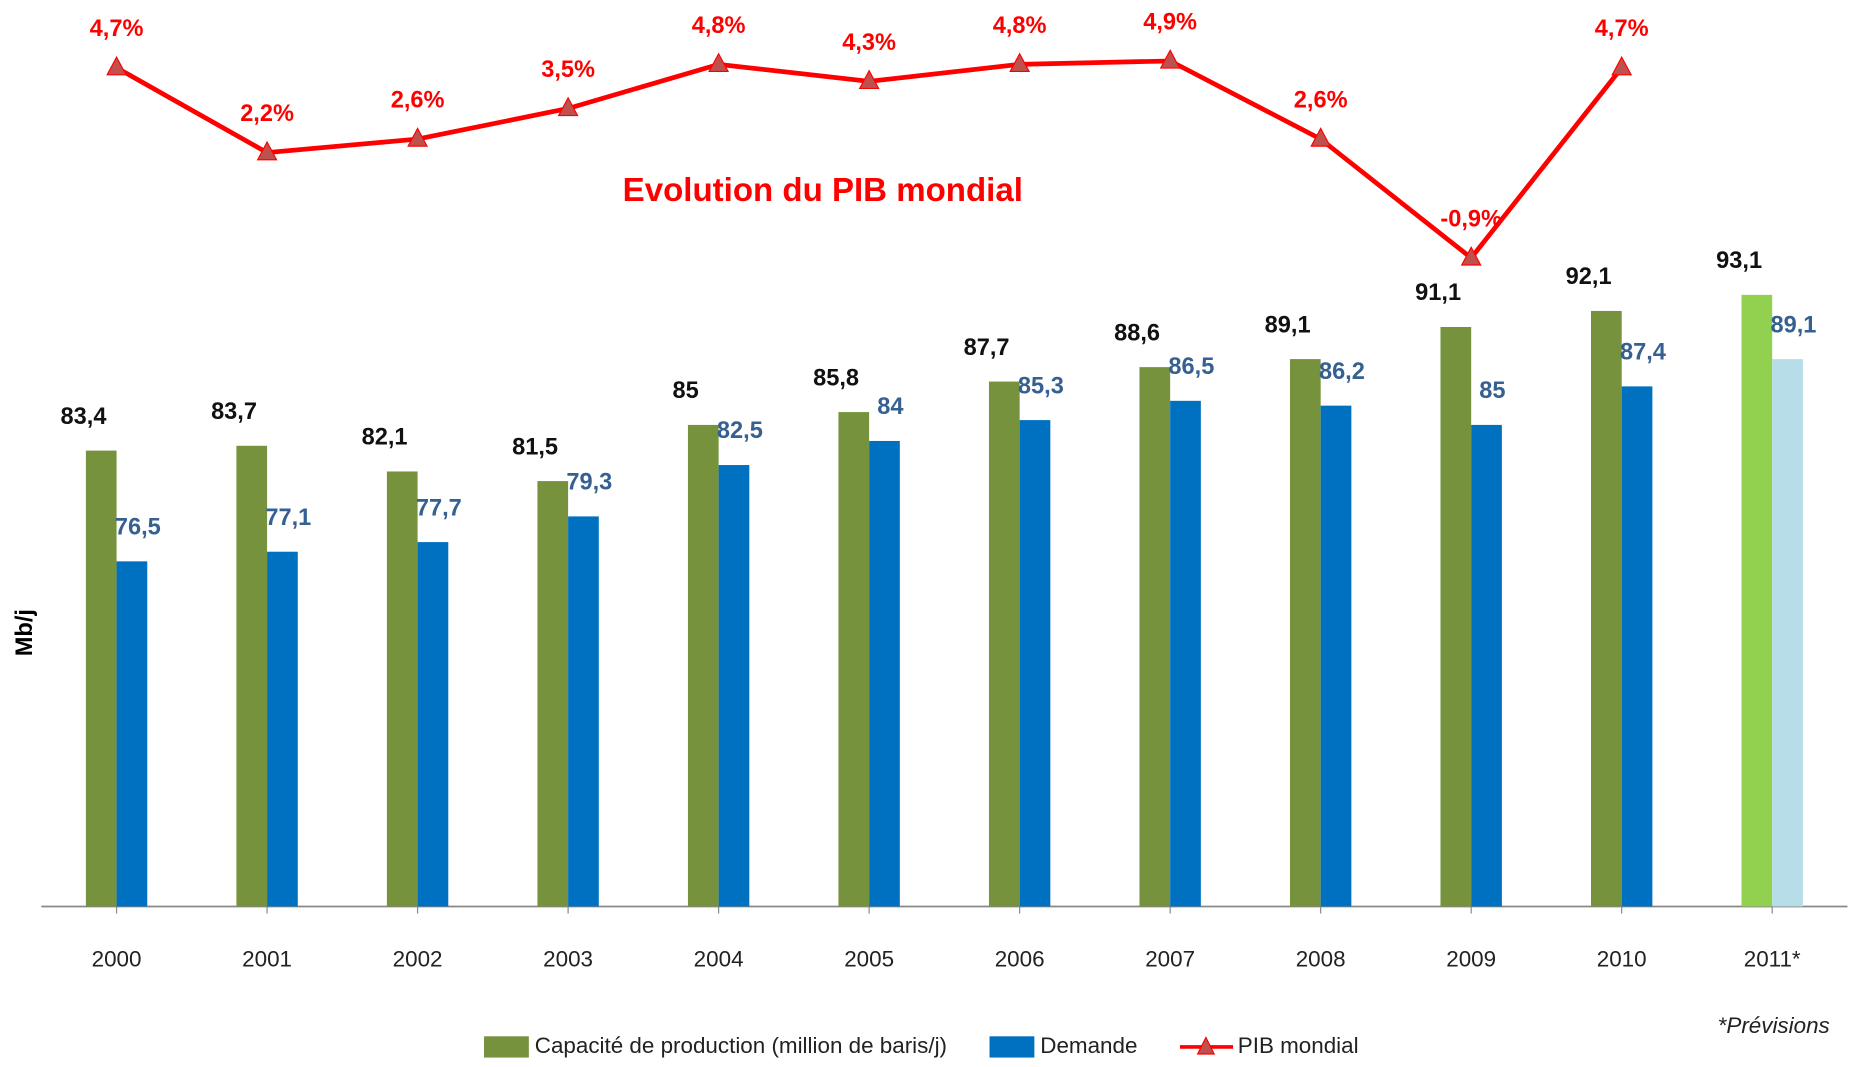 The height and width of the screenshot is (1067, 1851). Describe the element at coordinates (117, 959) in the screenshot. I see `x-tick-label: 2000` at that location.